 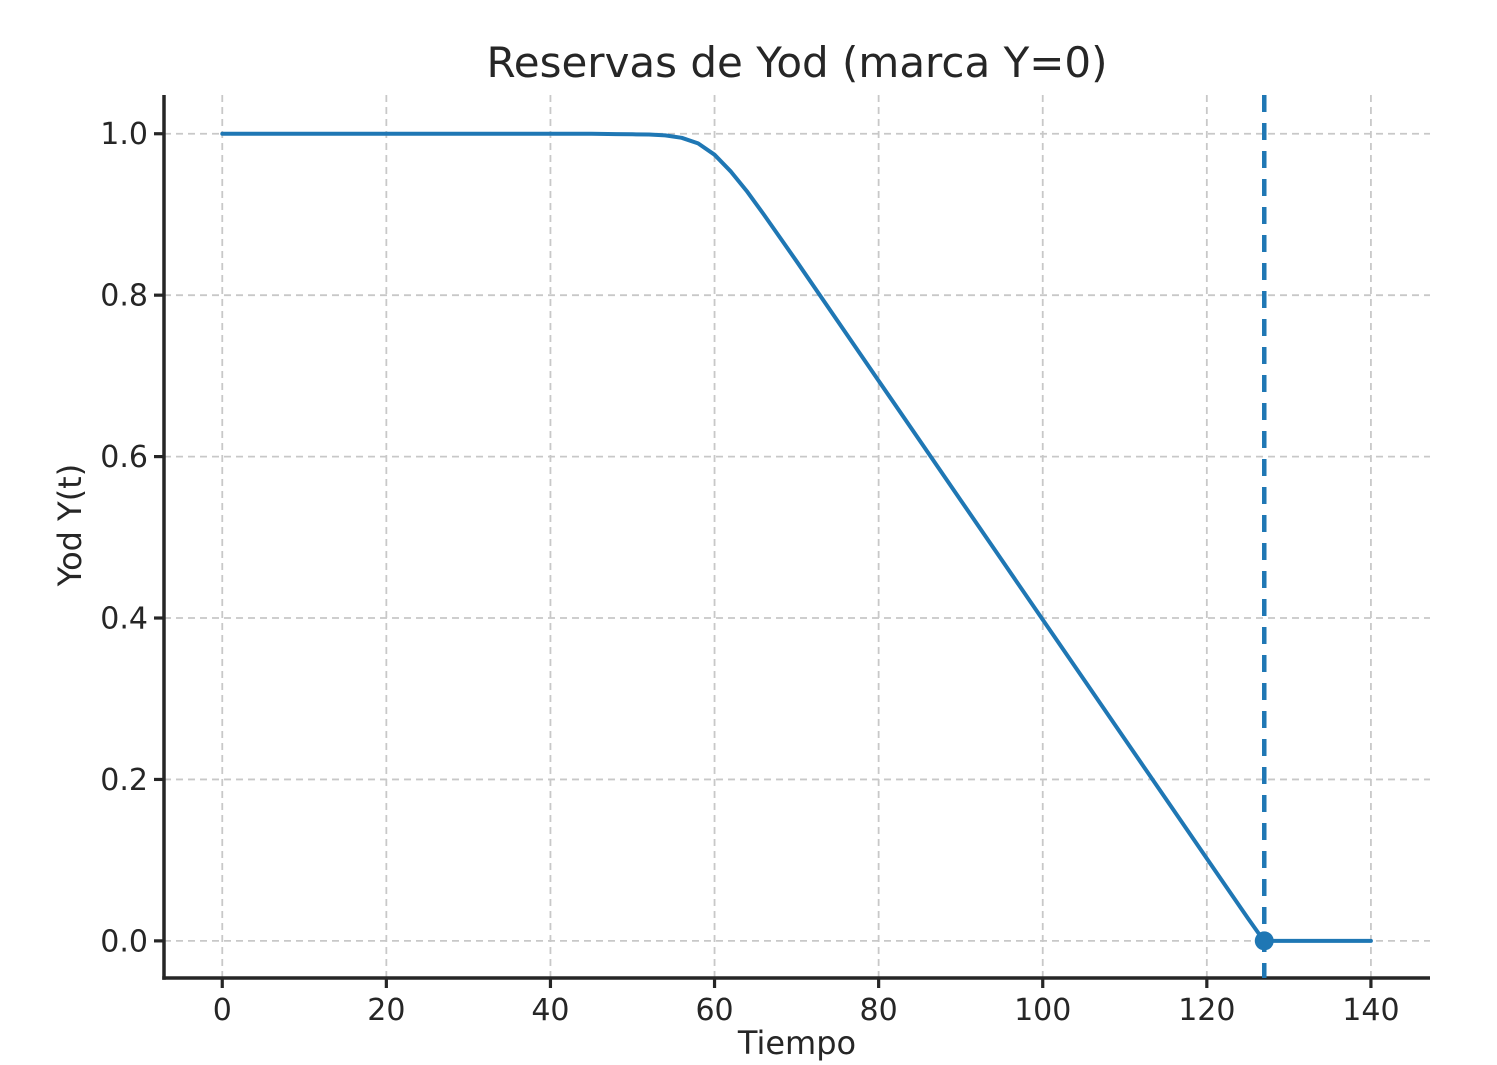 What do you see at coordinates (797, 1043) in the screenshot?
I see `x-axis-label: Tiempo` at bounding box center [797, 1043].